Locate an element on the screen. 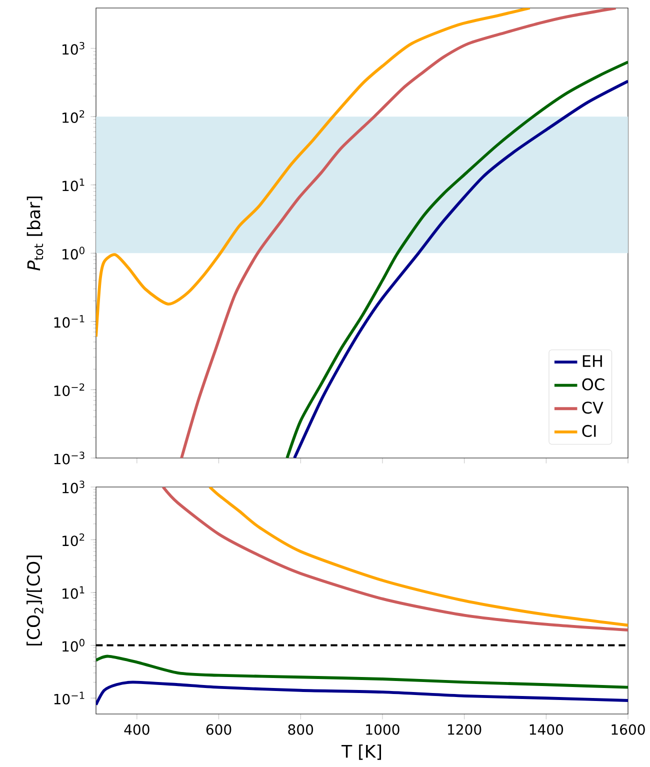 This screenshot has height=767, width=650. x-tick-label: 600 is located at coordinates (218, 729).